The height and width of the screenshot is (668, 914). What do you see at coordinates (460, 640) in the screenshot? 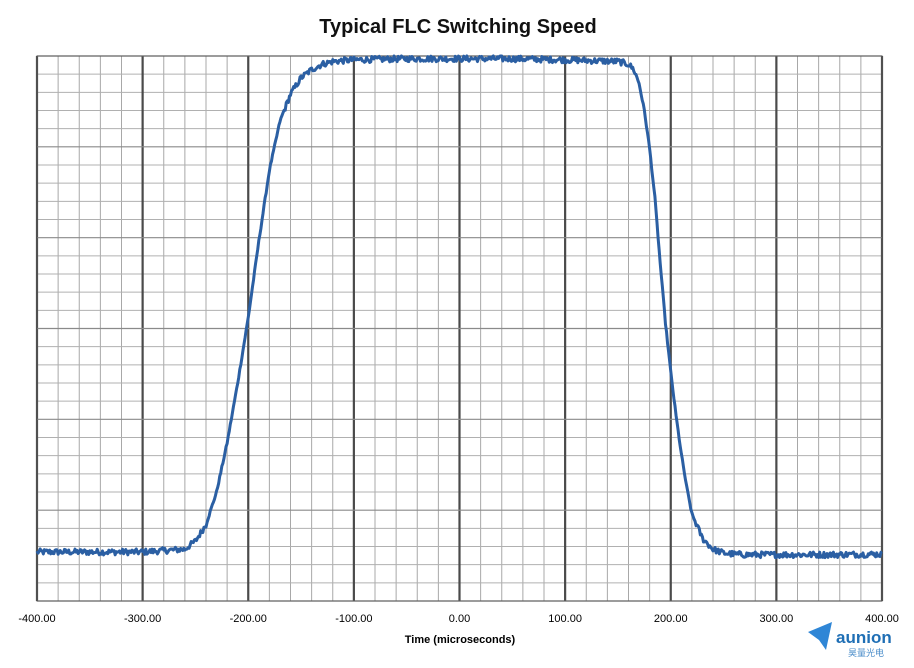
I see `x-axis-label: Time (microseconds)` at bounding box center [460, 640].